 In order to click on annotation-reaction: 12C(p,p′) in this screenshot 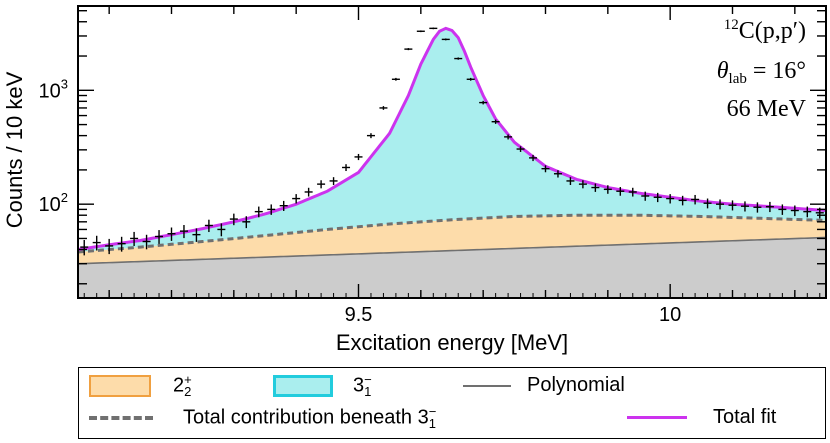, I will do `click(765, 30)`.